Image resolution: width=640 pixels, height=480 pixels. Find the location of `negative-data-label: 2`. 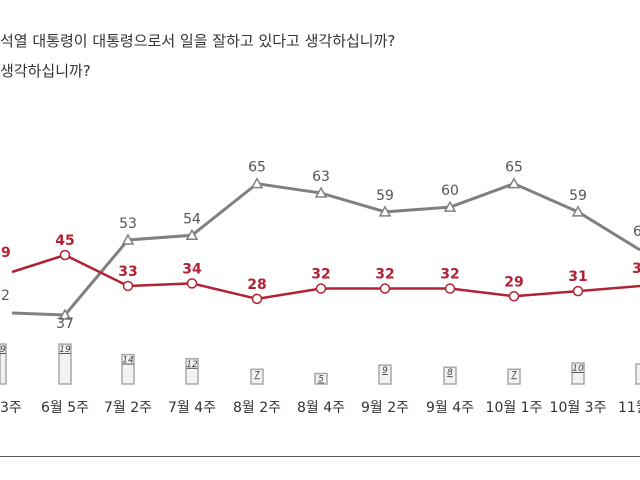

negative-data-label: 2 is located at coordinates (5, 296).